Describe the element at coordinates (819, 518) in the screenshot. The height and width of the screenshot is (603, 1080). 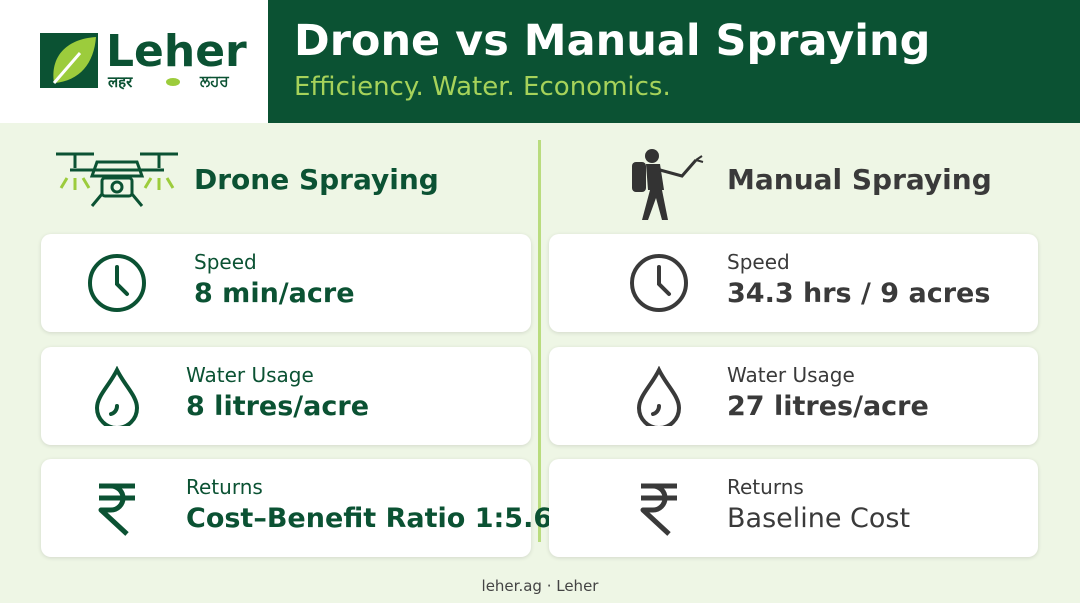
I see `metric-value: Baseline Cost` at that location.